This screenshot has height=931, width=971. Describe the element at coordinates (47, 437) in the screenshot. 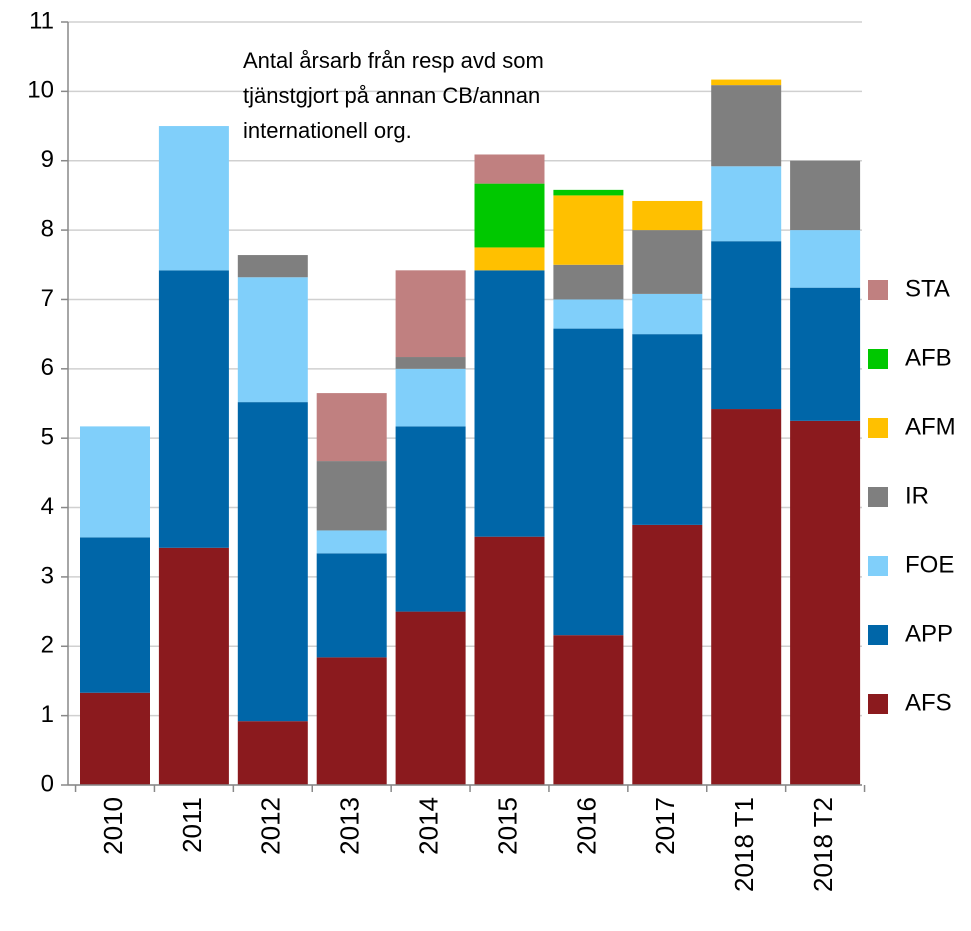

I see `y-tick-label: 5` at that location.